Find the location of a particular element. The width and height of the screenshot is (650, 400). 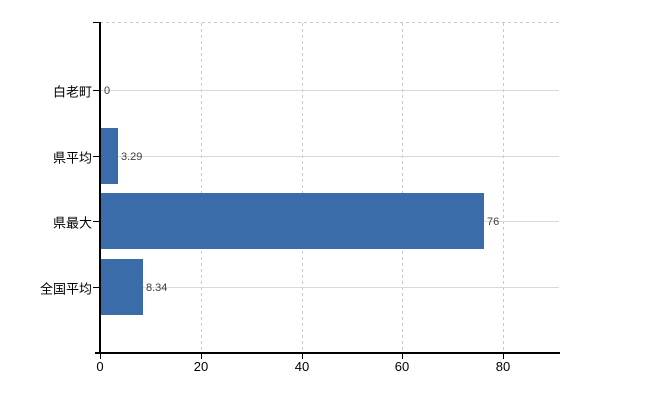

x-axis-tick-label: 60 is located at coordinates (402, 366).